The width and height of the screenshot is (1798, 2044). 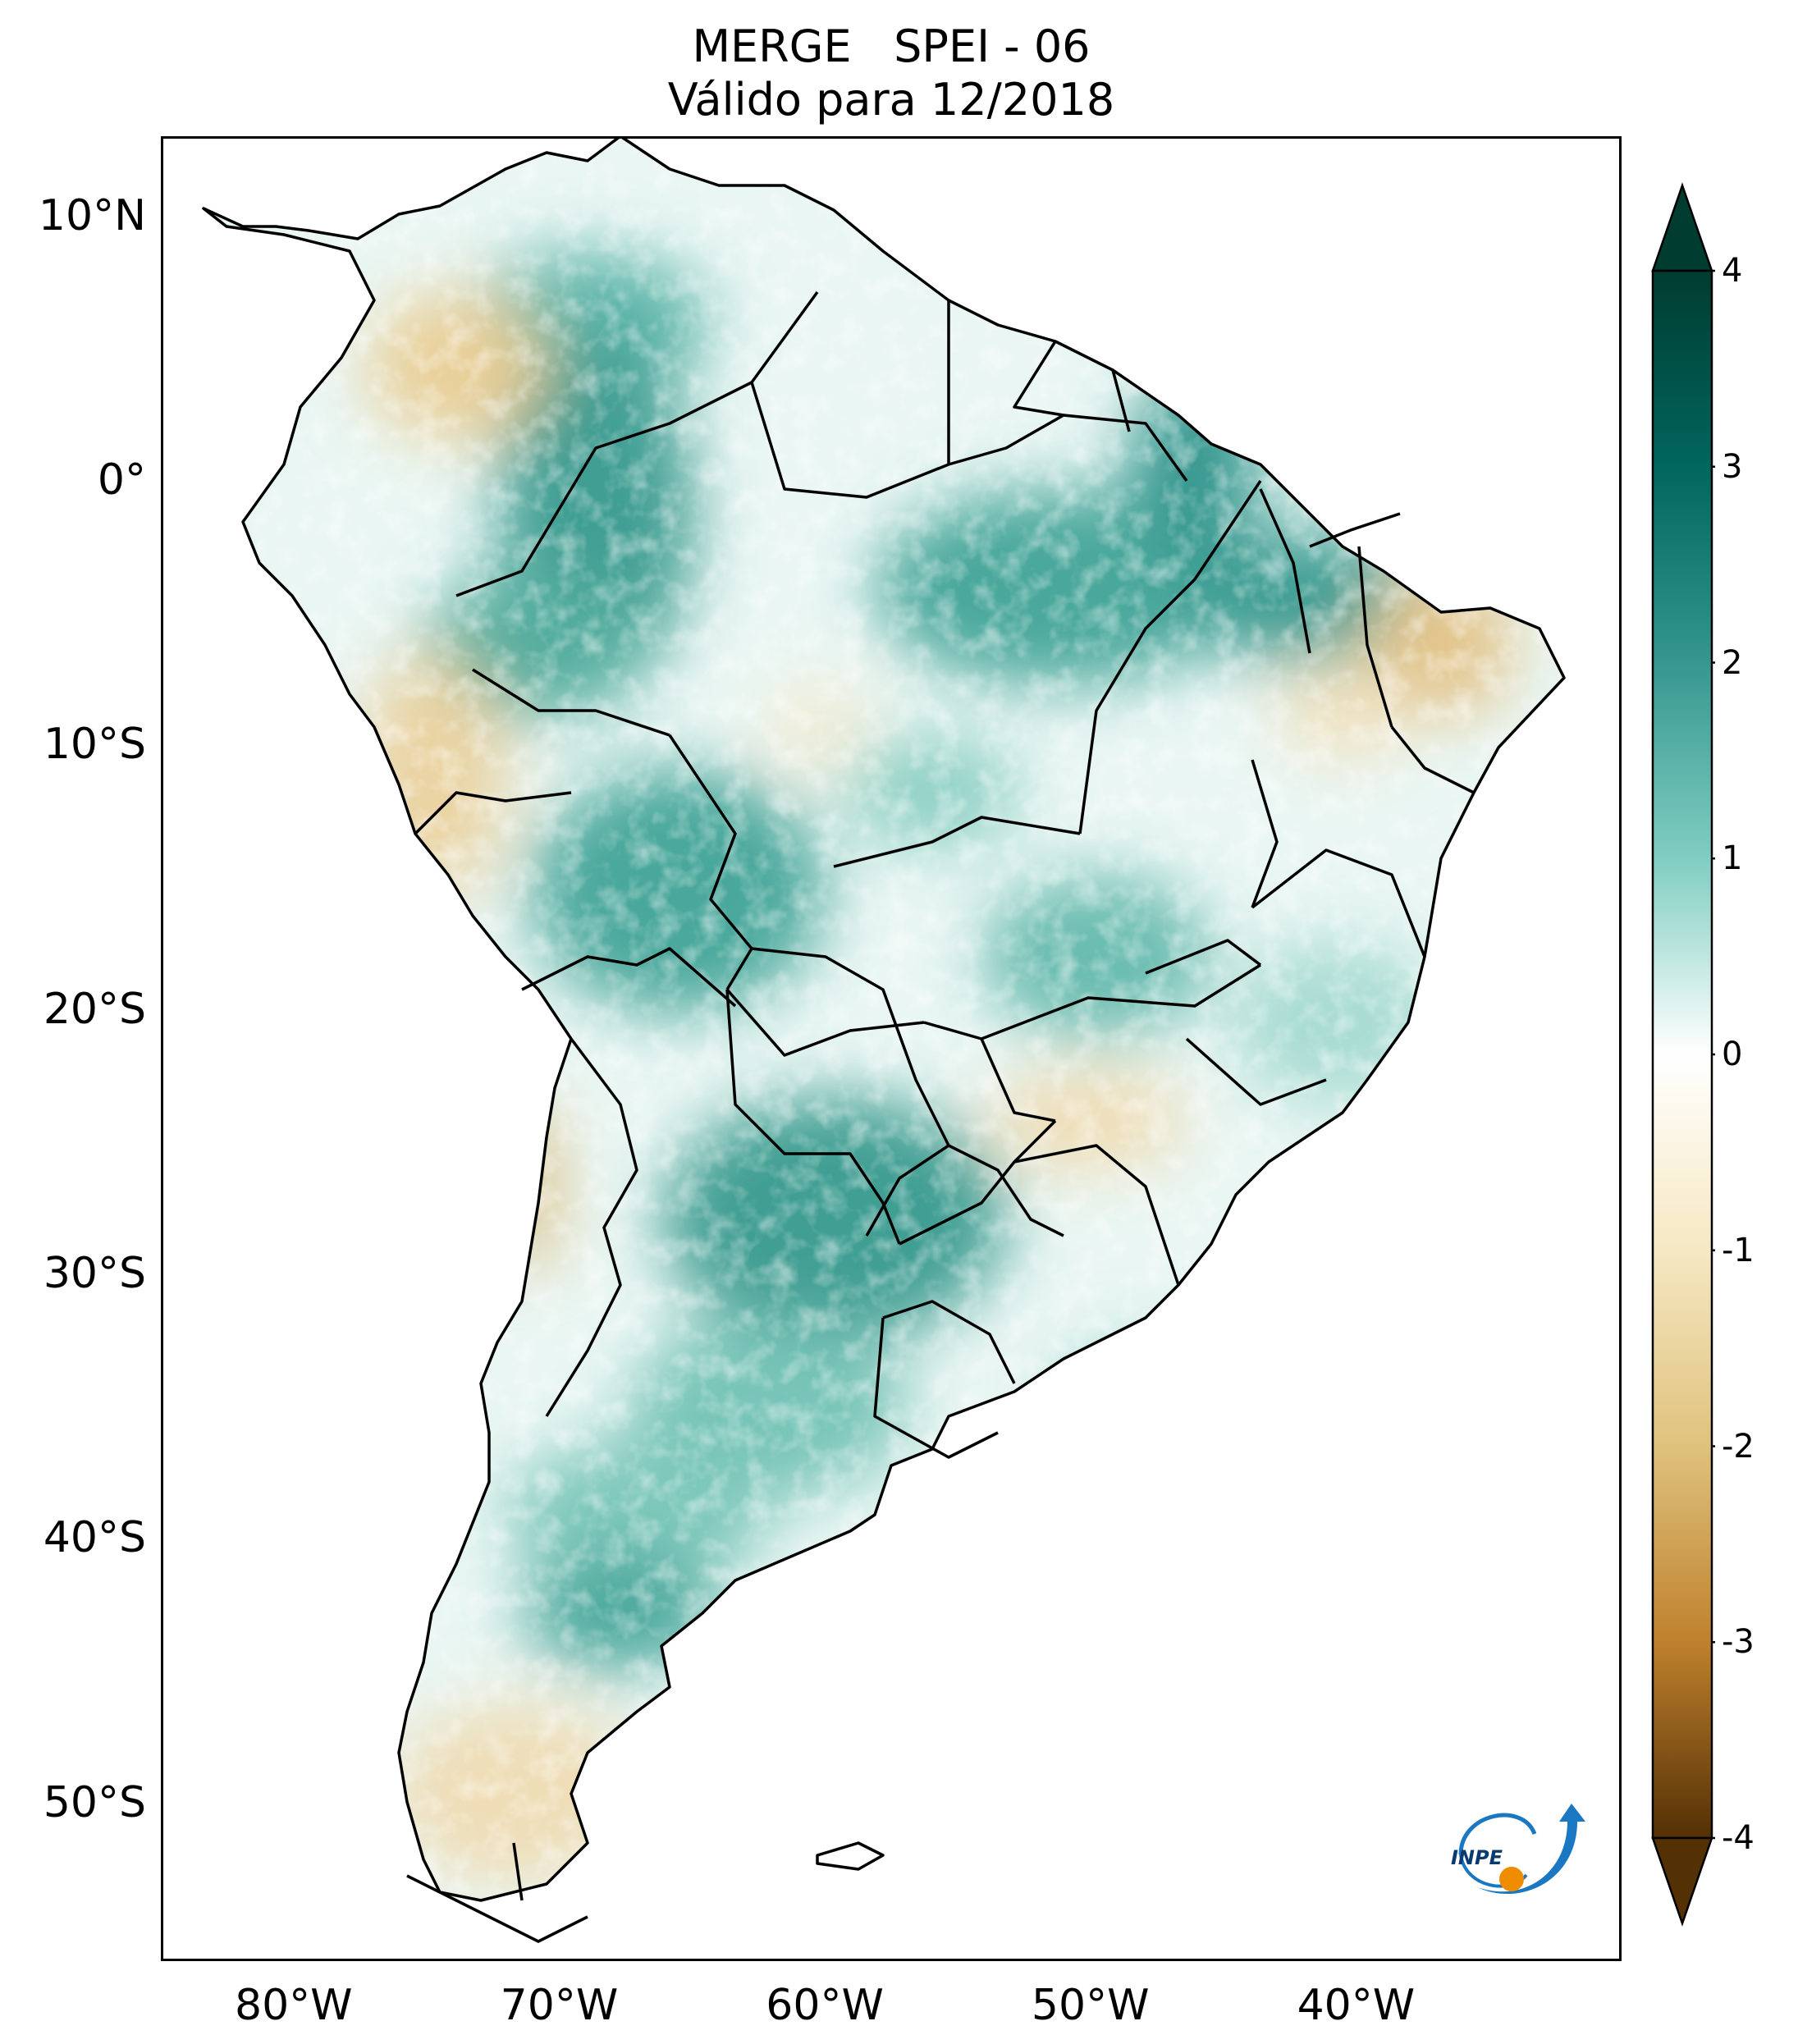 I want to click on colorbar-tick-label: 1, so click(x=1732, y=859).